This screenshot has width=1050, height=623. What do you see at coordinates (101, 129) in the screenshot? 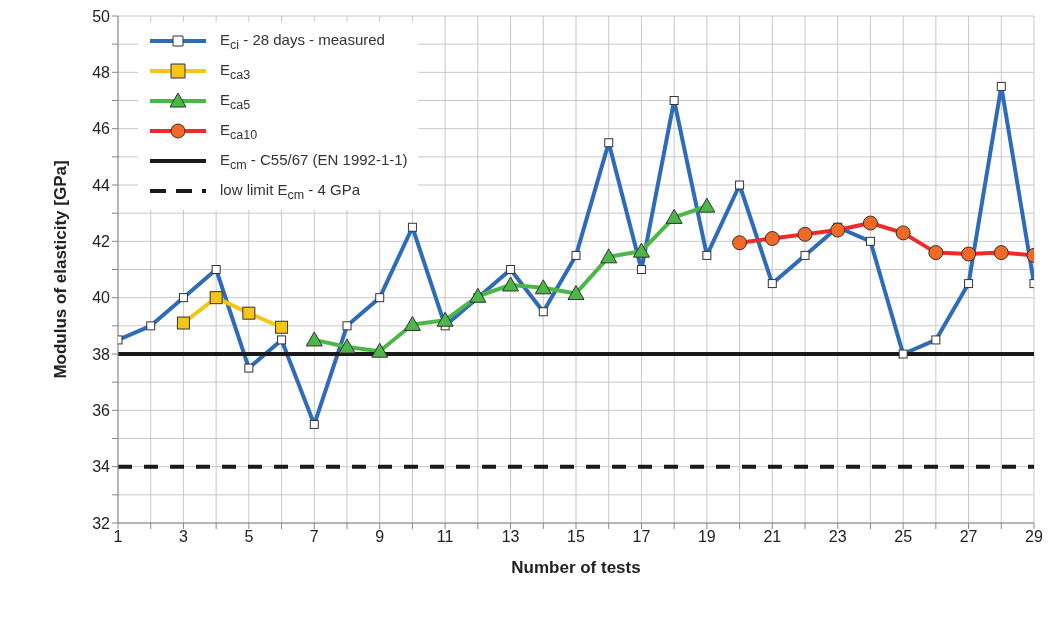
I see `y-tick-label: 46` at bounding box center [101, 129].